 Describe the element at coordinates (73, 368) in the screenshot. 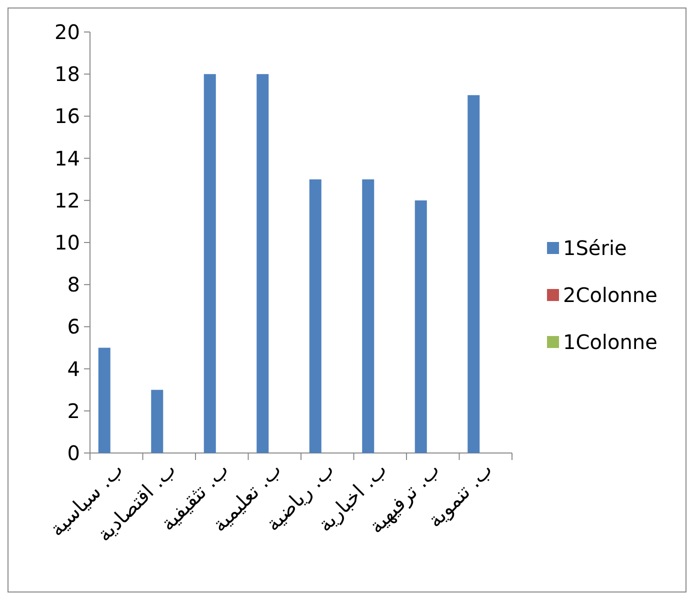

I see `y-tick-label: 4` at that location.